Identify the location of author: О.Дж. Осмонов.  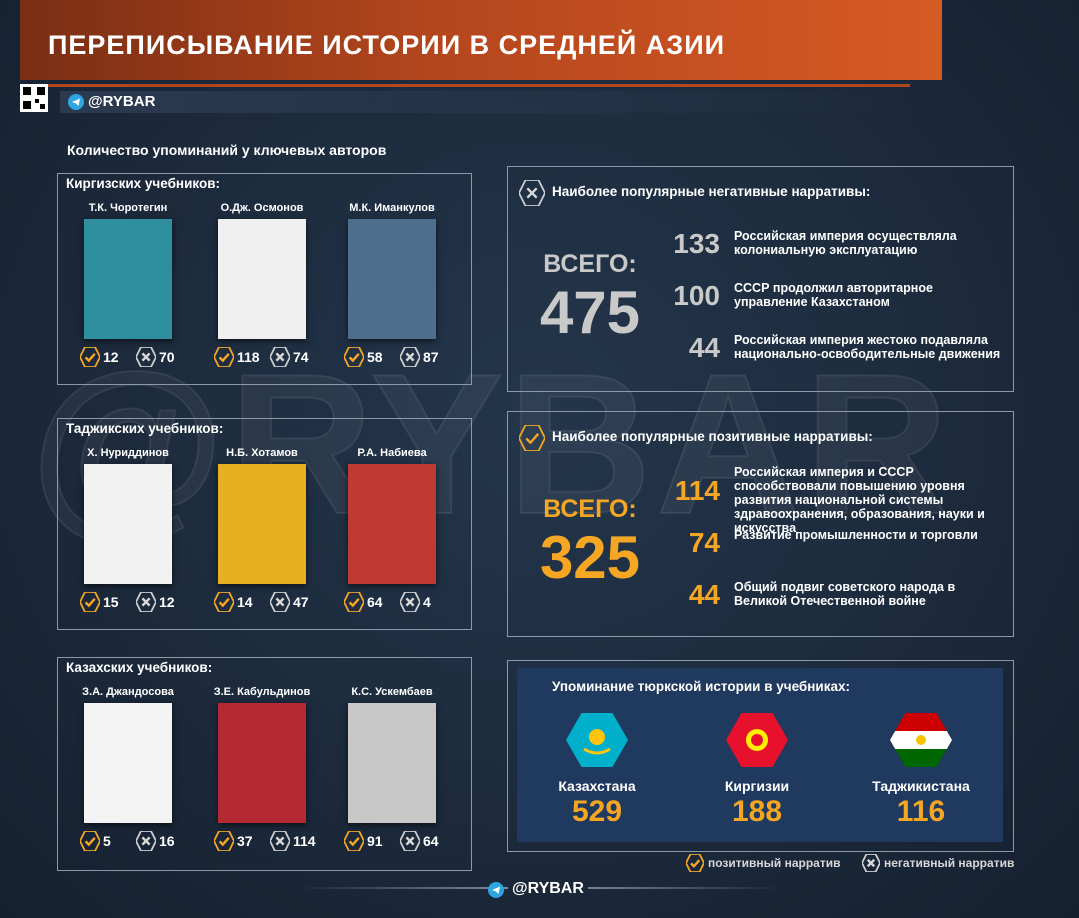
(262, 208).